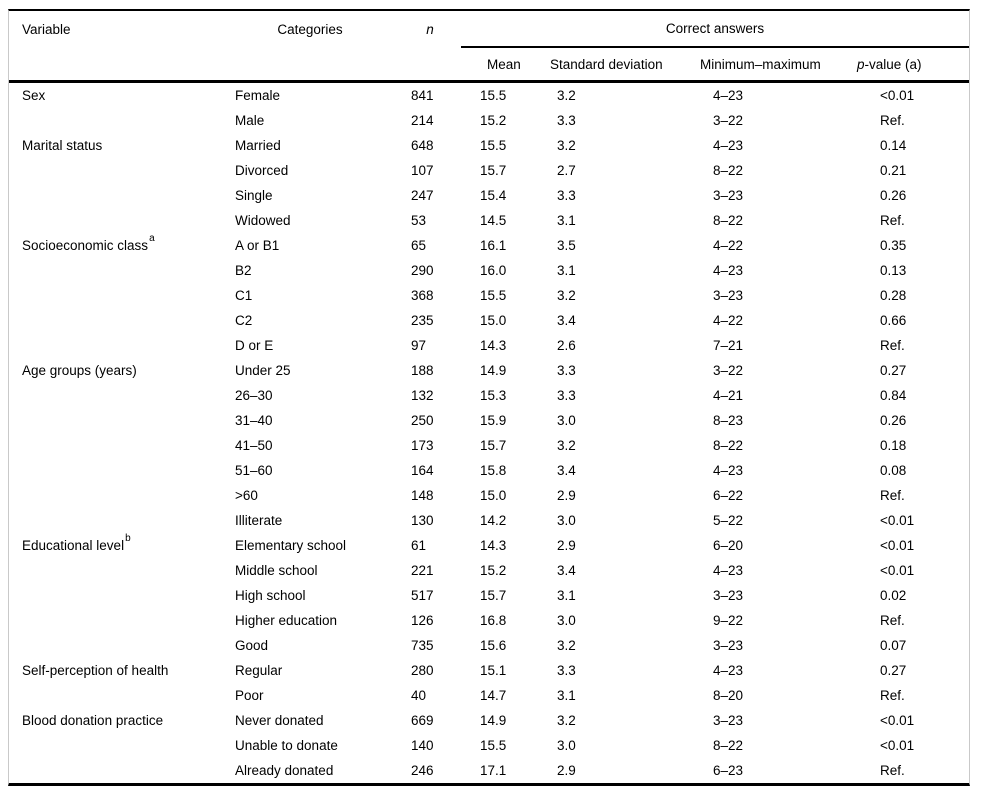 Image resolution: width=982 pixels, height=786 pixels. I want to click on table-row: Widowed 53 14.5 3.1 8–22 Ref., so click(489, 220).